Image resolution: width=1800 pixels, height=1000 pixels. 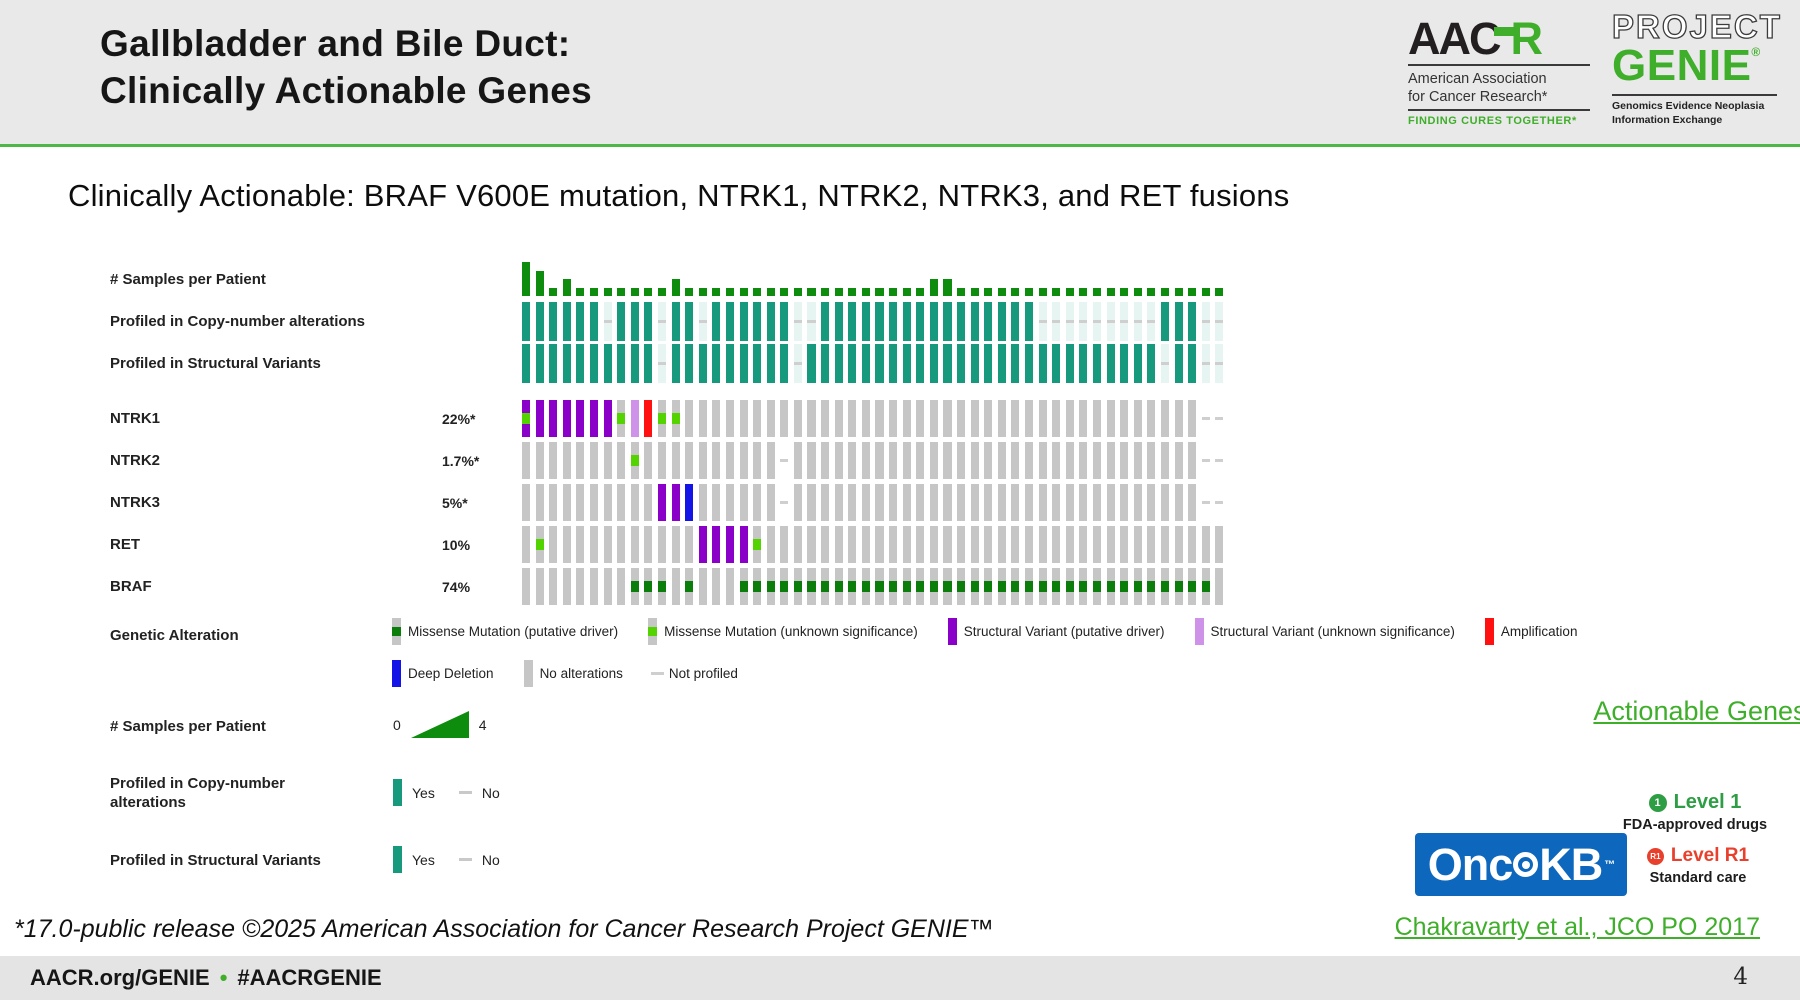 What do you see at coordinates (1577, 927) in the screenshot?
I see `citation-link: Chakravarty et al., JCO PO 2017` at bounding box center [1577, 927].